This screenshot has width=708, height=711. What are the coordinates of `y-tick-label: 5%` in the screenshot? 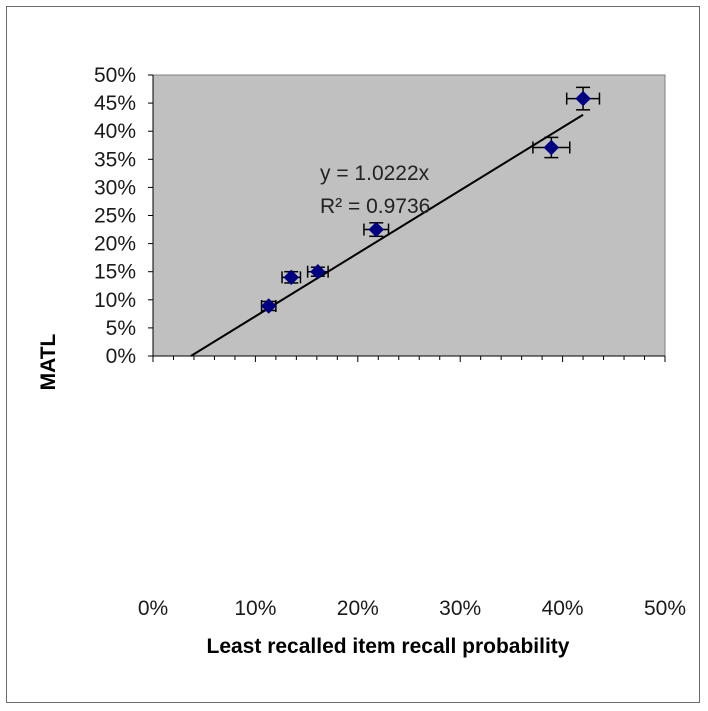 It's located at (121, 328).